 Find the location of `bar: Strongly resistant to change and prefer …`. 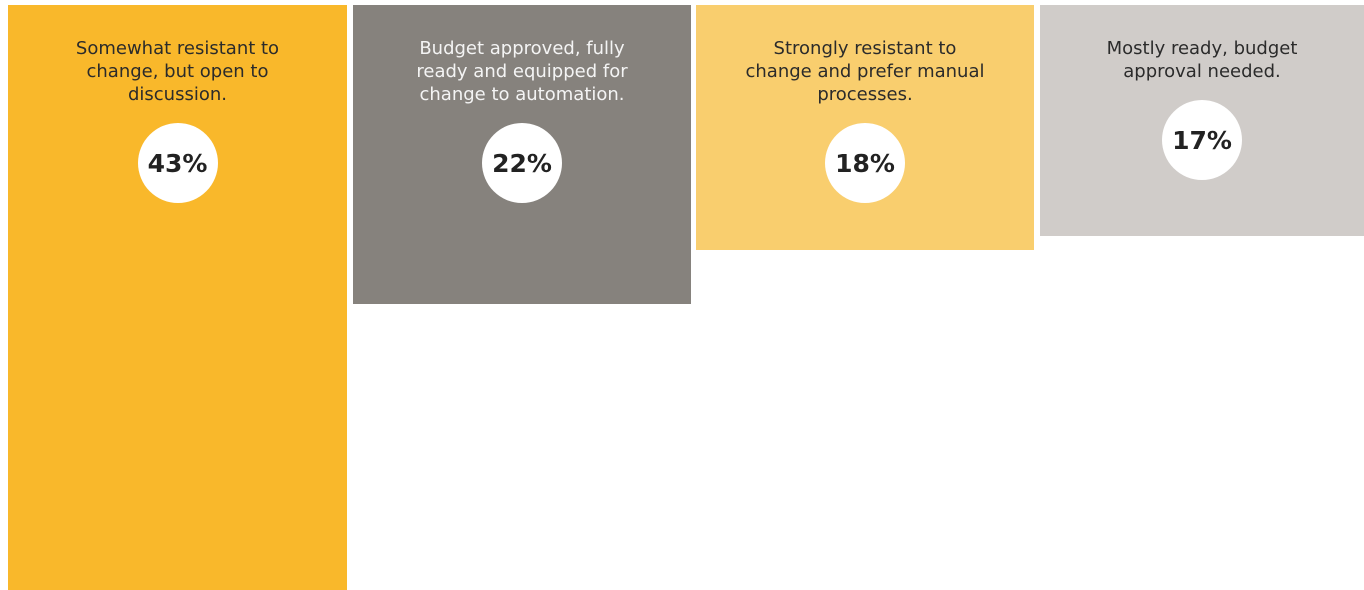

bar: Strongly resistant to change and prefer … is located at coordinates (865, 127).